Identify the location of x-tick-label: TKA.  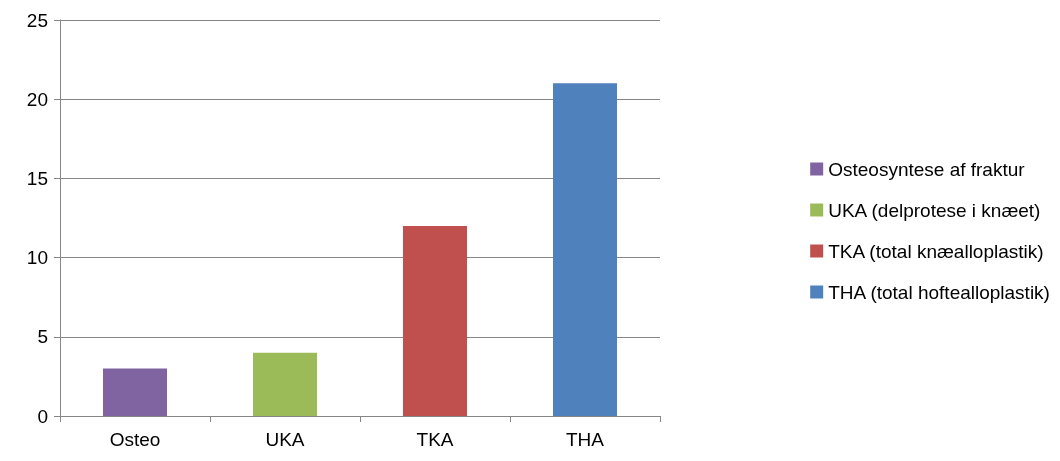
(435, 439).